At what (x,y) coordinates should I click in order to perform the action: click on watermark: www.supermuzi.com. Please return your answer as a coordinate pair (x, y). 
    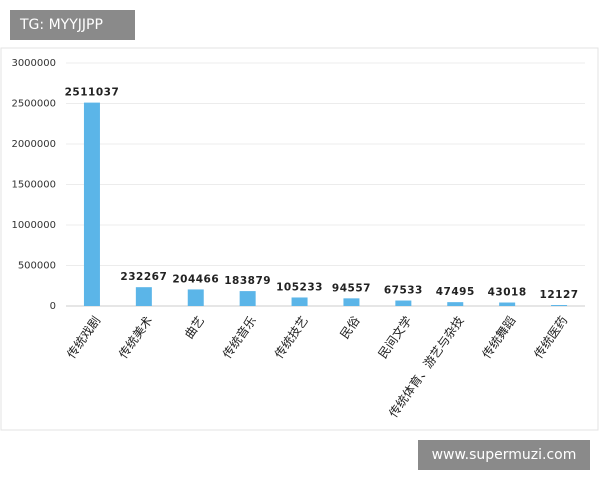
    Looking at the image, I should click on (504, 455).